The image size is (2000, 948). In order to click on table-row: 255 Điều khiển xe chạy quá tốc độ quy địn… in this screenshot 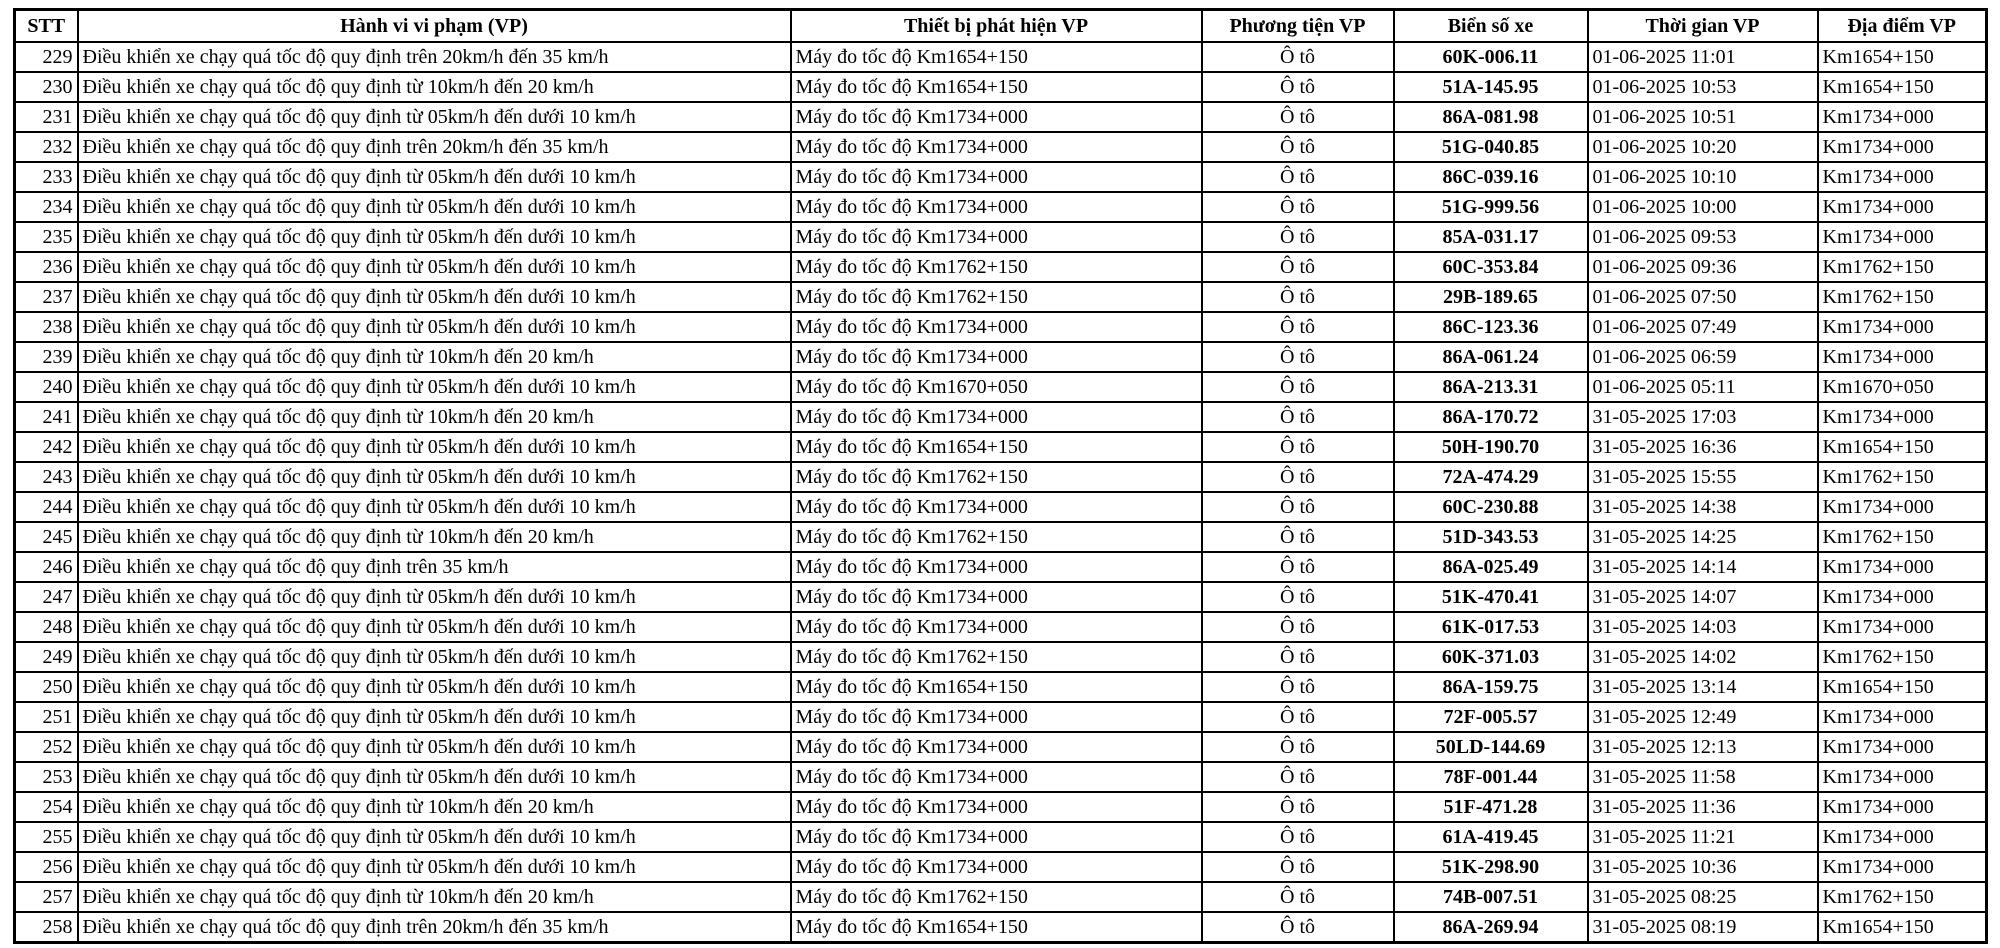, I will do `click(1000, 837)`.